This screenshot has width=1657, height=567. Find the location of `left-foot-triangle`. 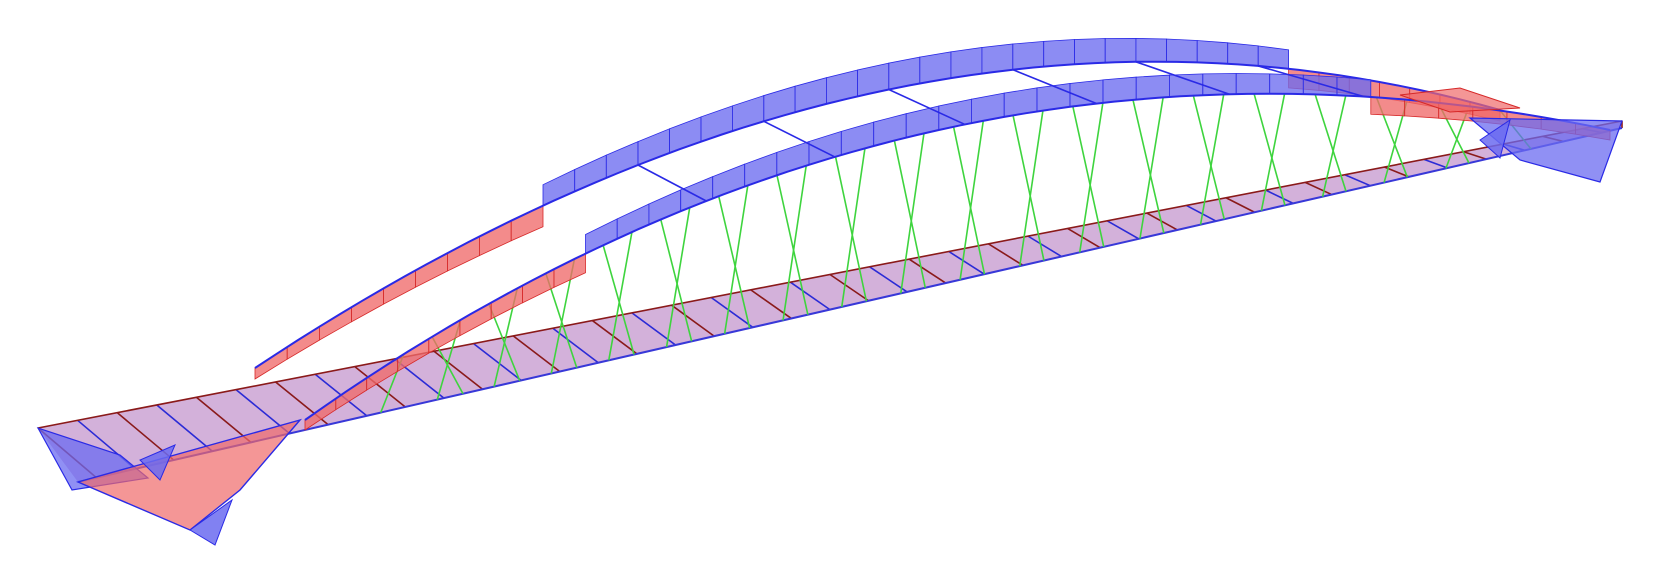

left-foot-triangle is located at coordinates (211, 522).